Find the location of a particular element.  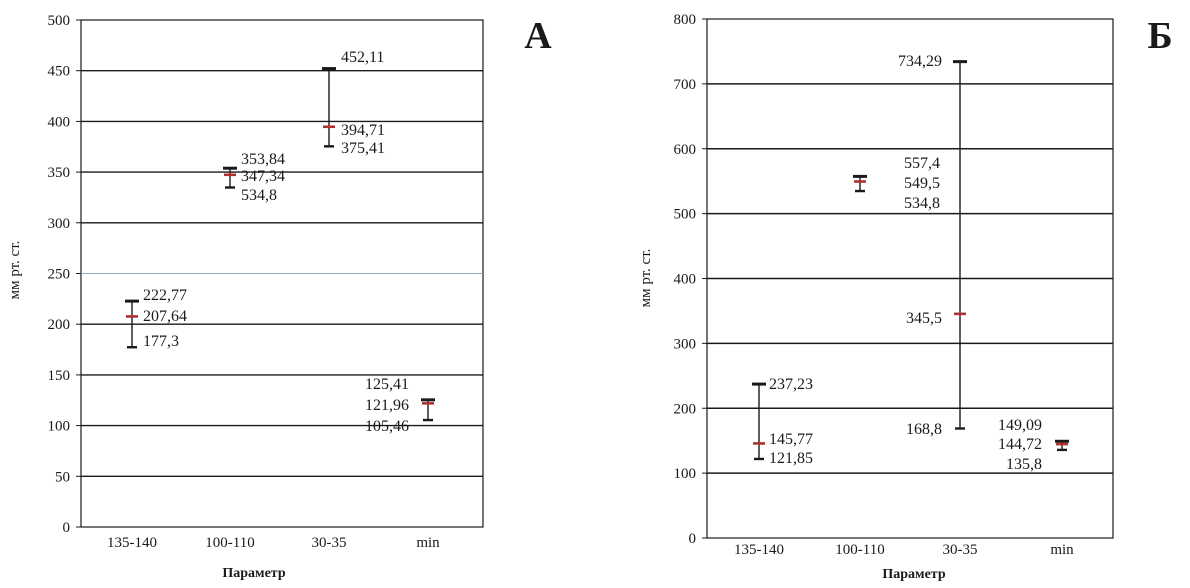

data-label: 347,34 is located at coordinates (263, 176).